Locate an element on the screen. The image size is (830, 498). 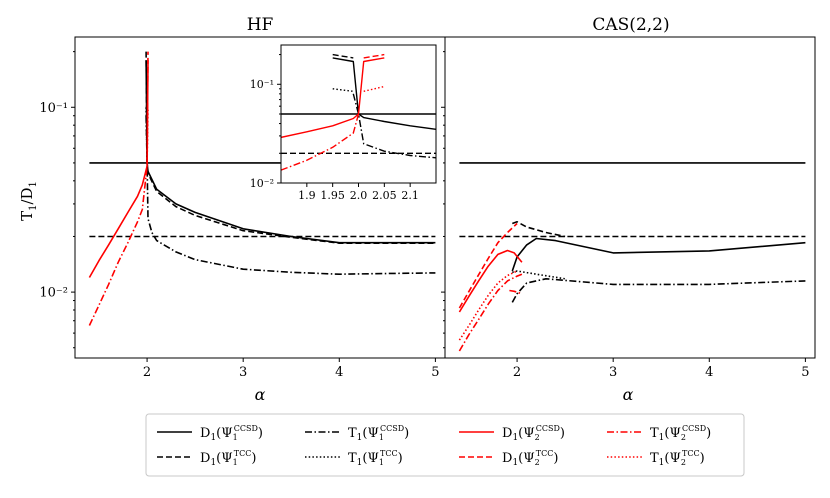
inset-xtick-label-2: 2.0 is located at coordinates (359, 195).